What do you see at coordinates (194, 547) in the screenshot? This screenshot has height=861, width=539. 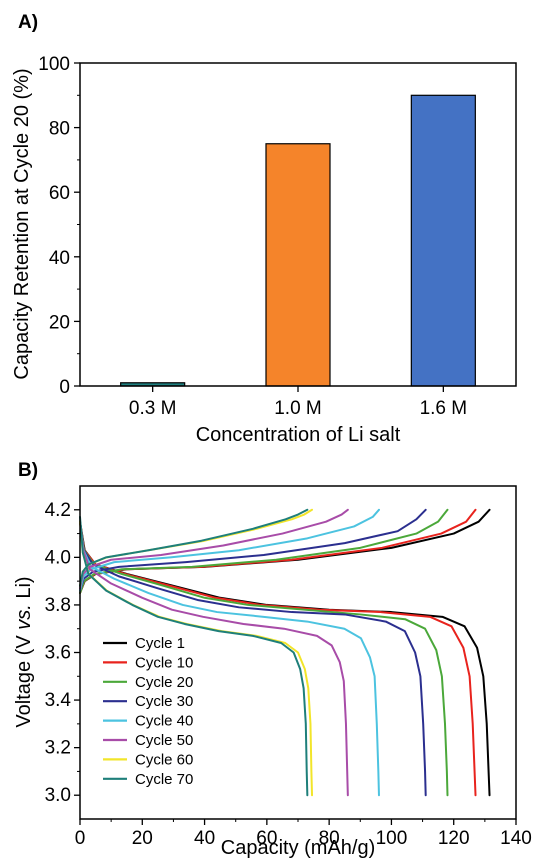 I see `cycle-70-charge-line` at bounding box center [194, 547].